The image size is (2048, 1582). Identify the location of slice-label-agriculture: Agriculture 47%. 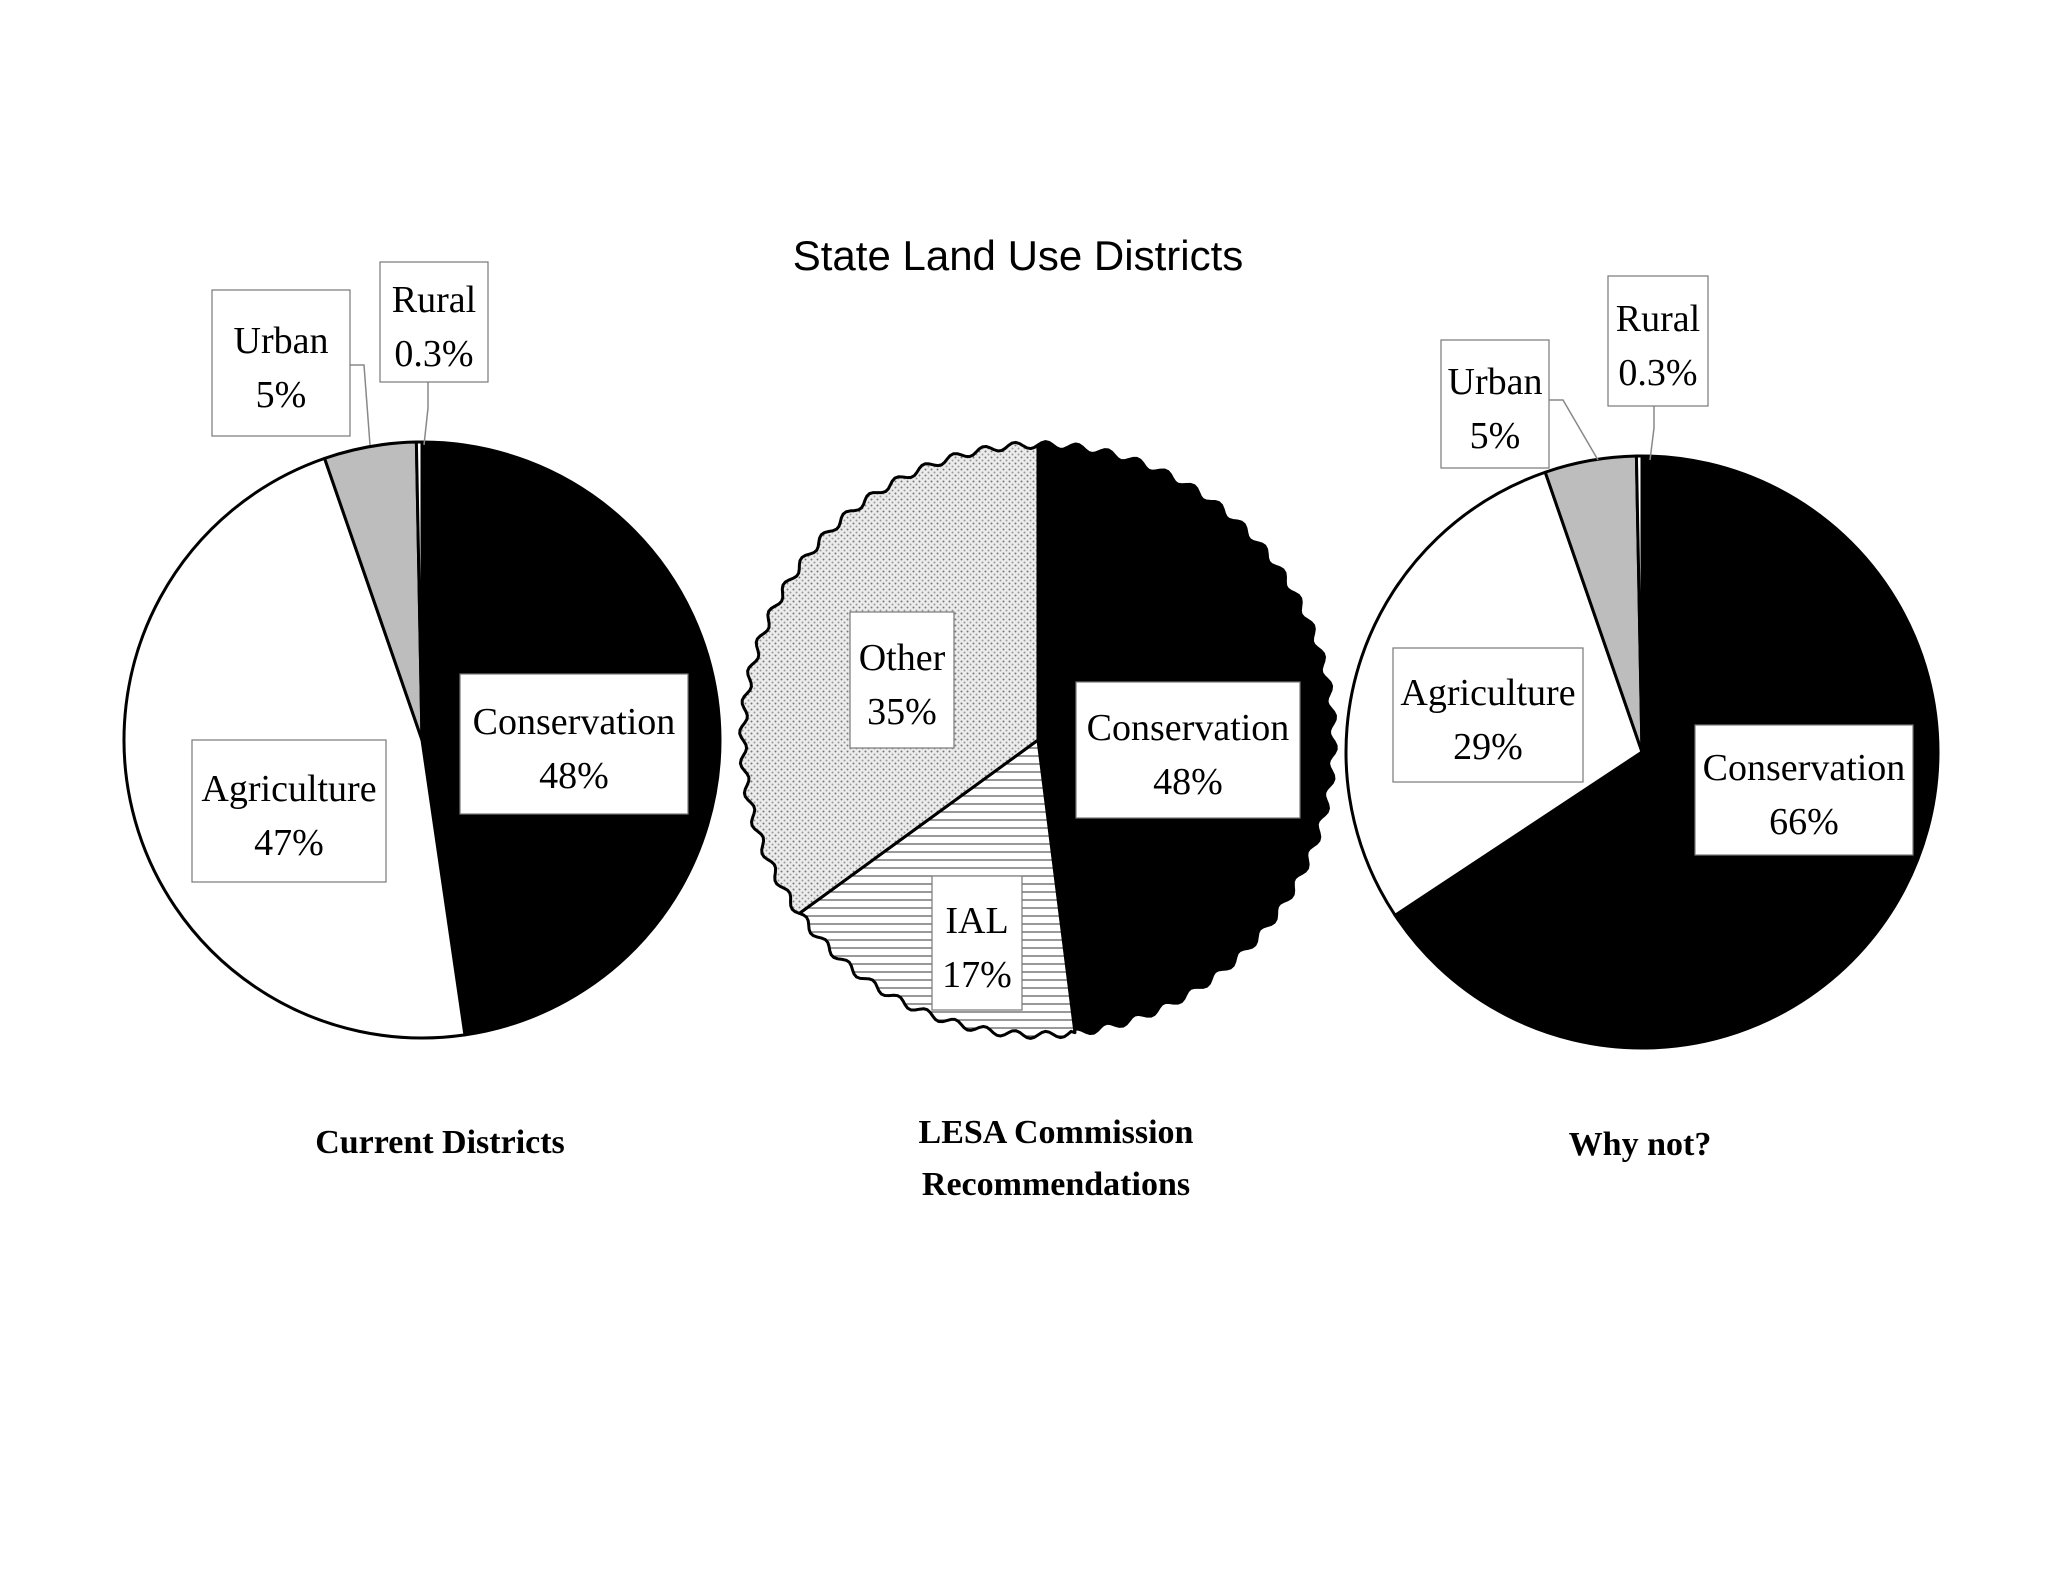
(289, 811).